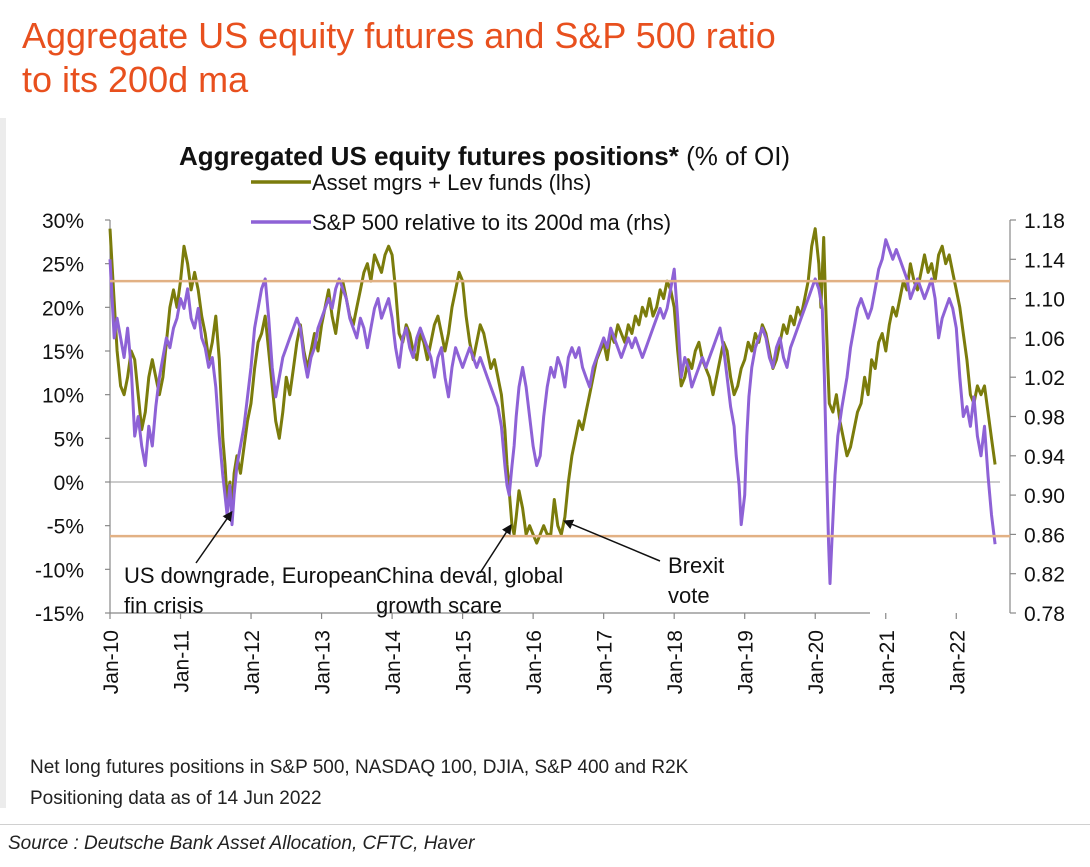  What do you see at coordinates (111, 662) in the screenshot?
I see `x-axis-tick-label: Jan-10` at bounding box center [111, 662].